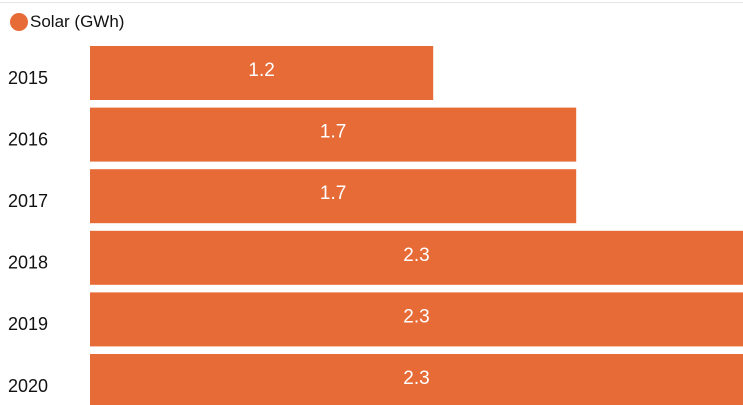 The height and width of the screenshot is (405, 743). I want to click on bar-2015, so click(262, 73).